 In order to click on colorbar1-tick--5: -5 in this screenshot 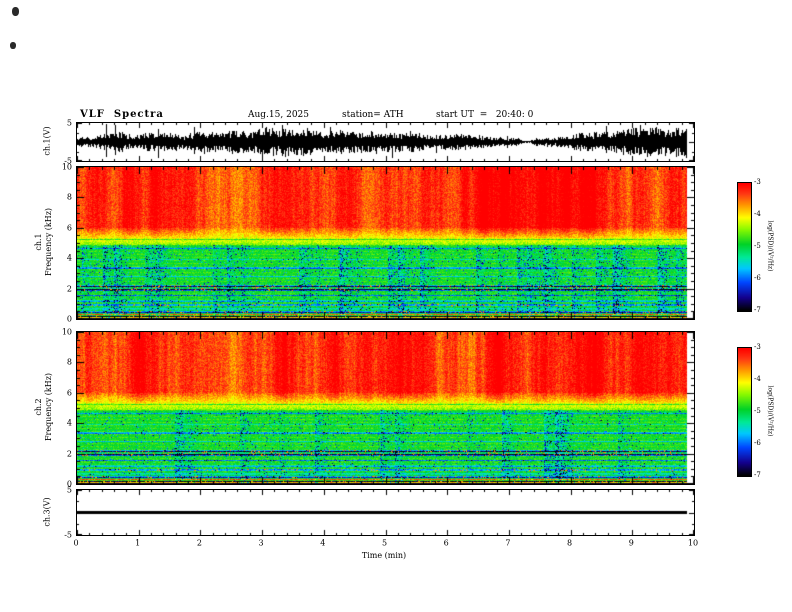, I will do `click(757, 246)`.